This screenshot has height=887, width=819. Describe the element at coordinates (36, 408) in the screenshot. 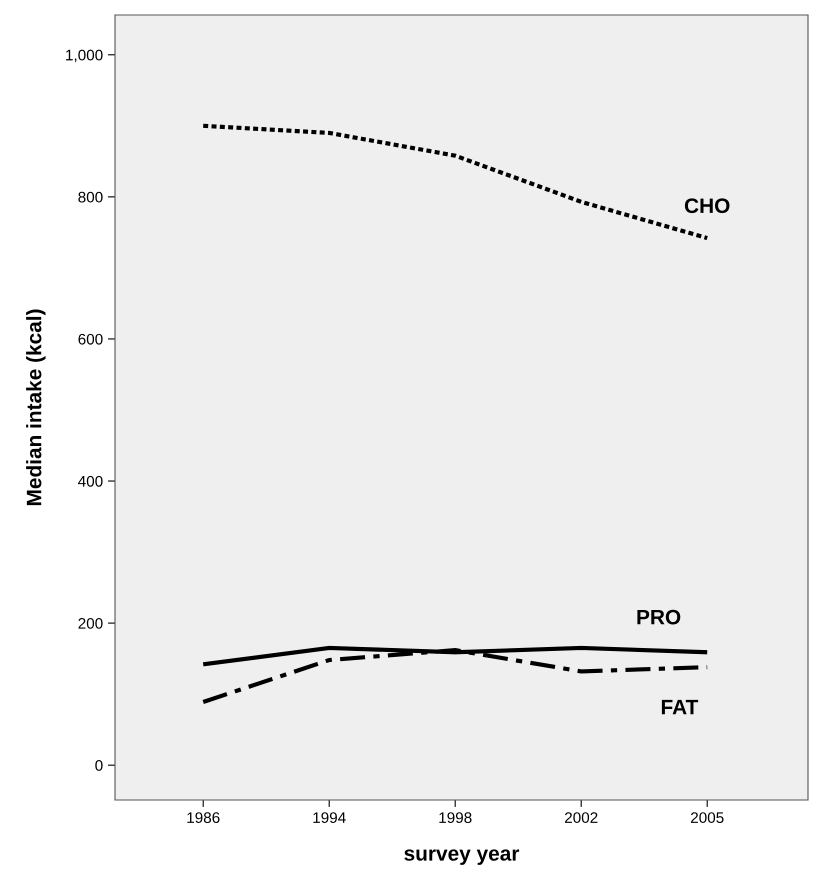

I see `y-axis-title: Median intake (kcal)` at that location.